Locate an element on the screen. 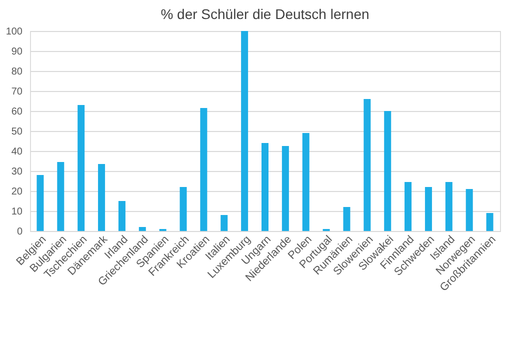  y-tick-label: 10 is located at coordinates (17, 212).